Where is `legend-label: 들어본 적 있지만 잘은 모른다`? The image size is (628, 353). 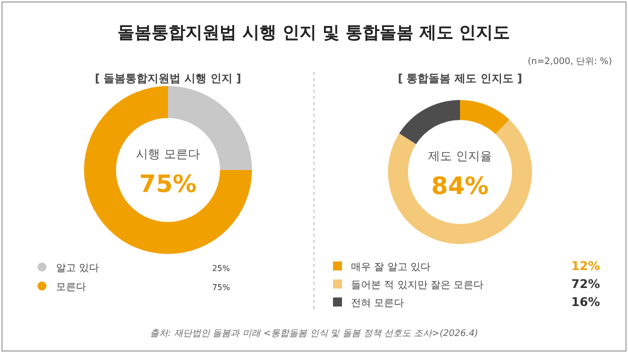 legend-label: 들어본 적 있지만 잘은 모른다 is located at coordinates (417, 285).